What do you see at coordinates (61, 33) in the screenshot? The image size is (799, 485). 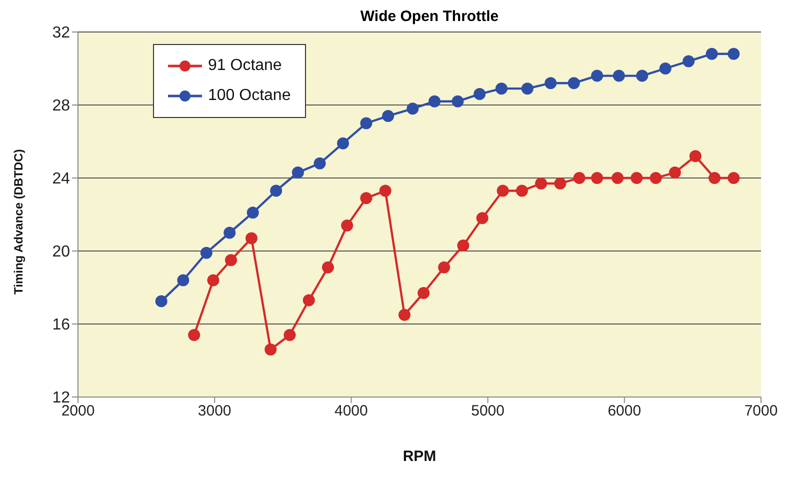 I see `y-tick-label: 32` at bounding box center [61, 33].